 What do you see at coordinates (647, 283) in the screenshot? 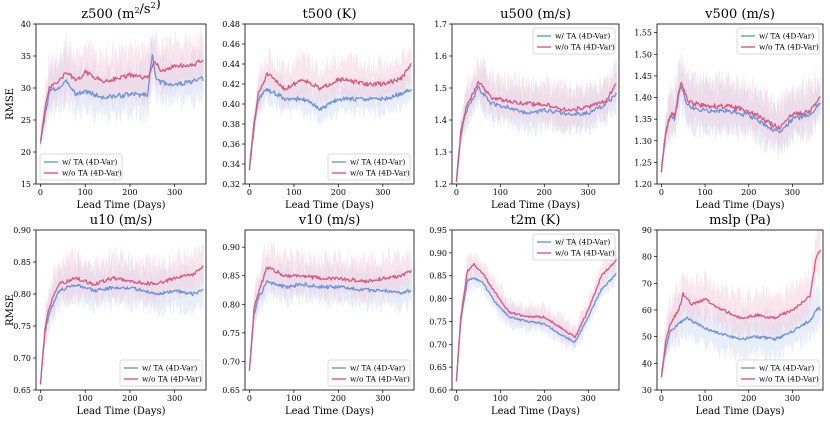
I see `y-tick-label: 70` at bounding box center [647, 283].